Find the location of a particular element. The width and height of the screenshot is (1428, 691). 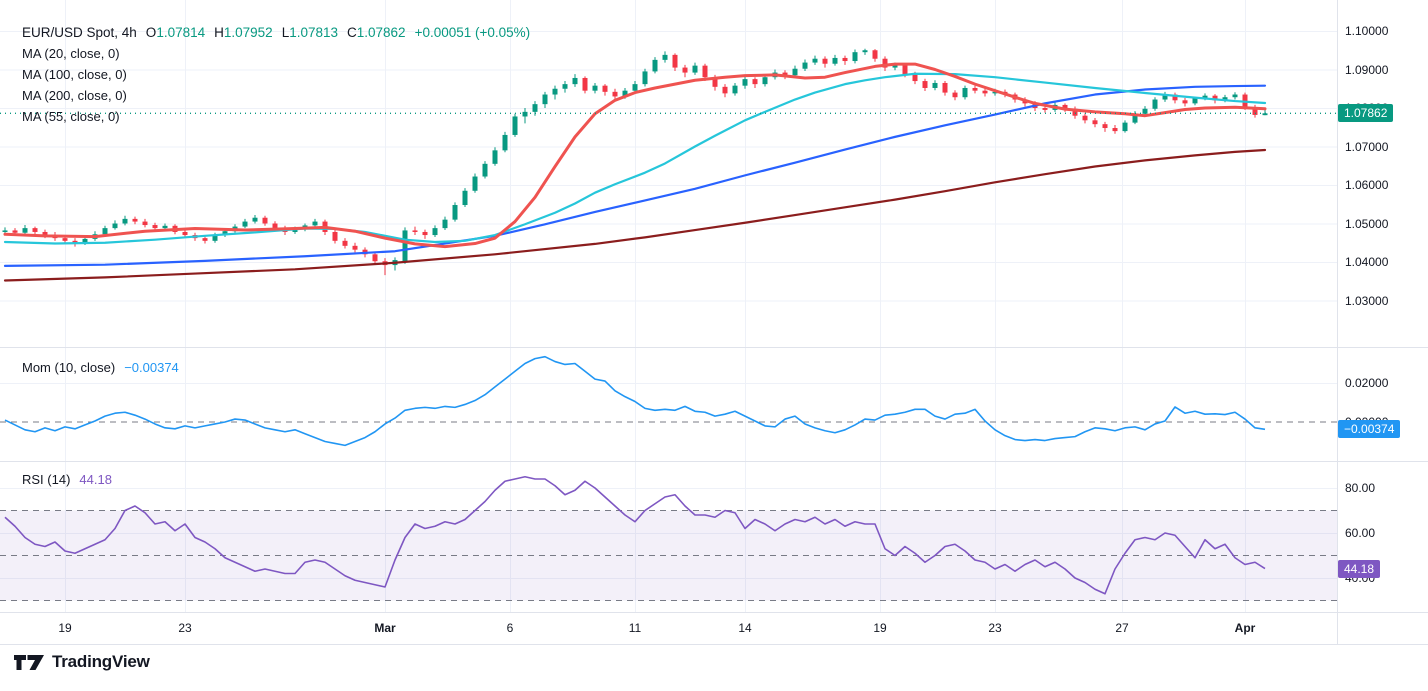

last-price-badge: 1.07862 is located at coordinates (1366, 113).